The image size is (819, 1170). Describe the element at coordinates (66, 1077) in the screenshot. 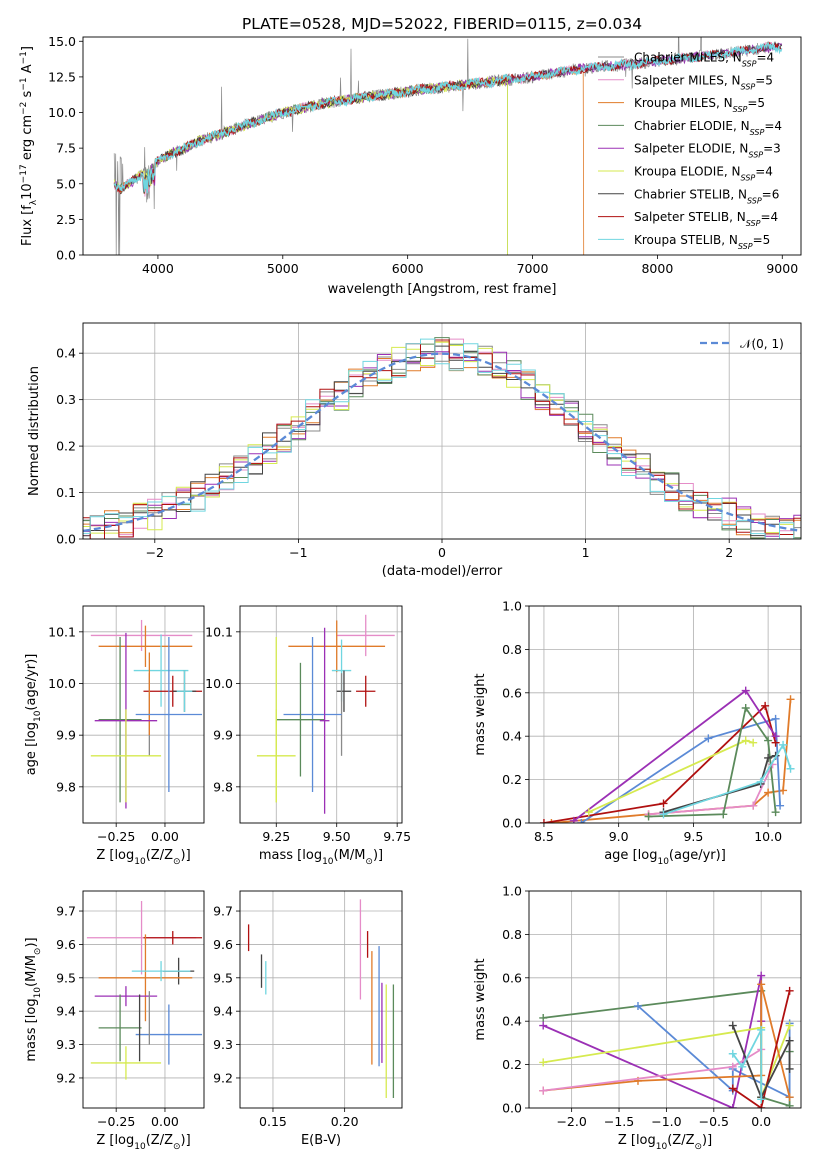

I see `mass_vs_Z-ytick-label: 9.2` at that location.